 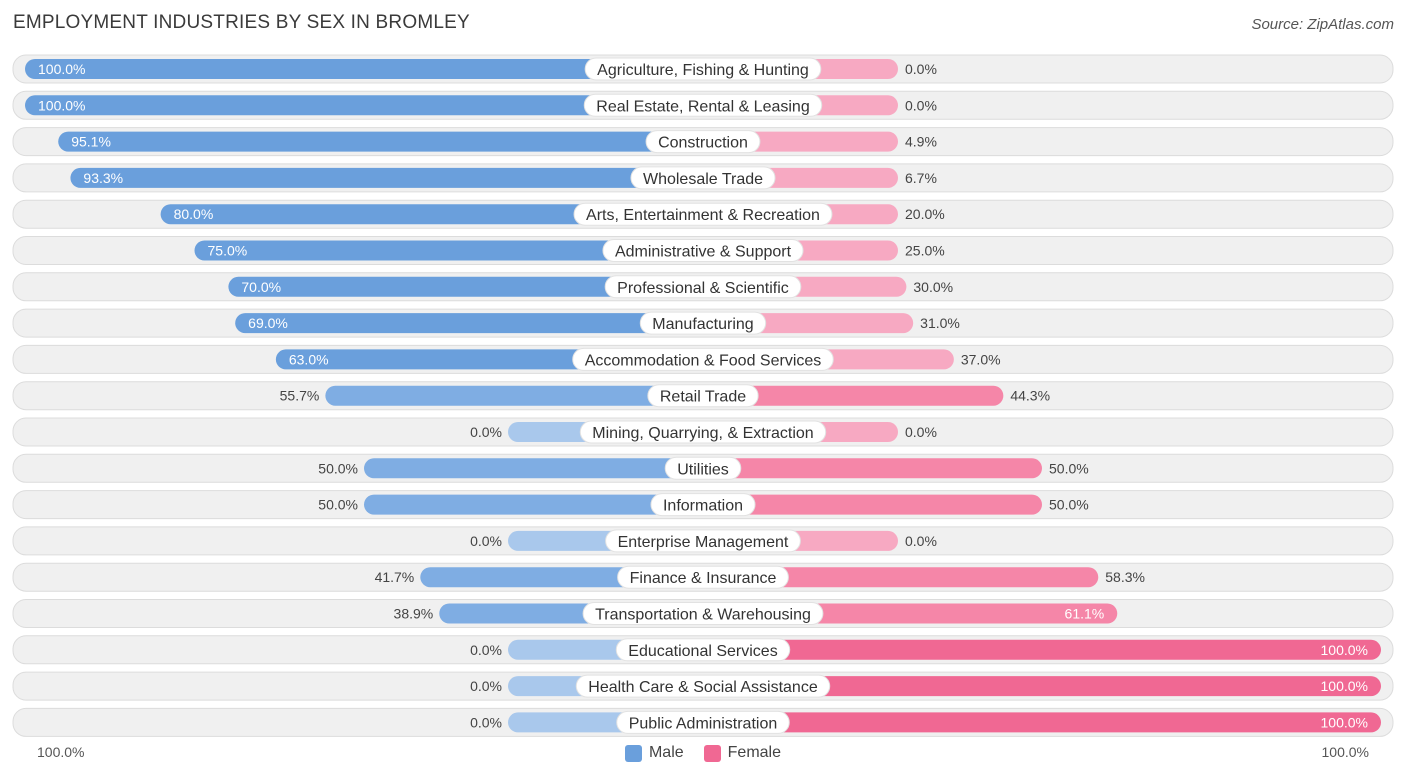 I want to click on value-label-female: 6.7%, so click(x=921, y=178).